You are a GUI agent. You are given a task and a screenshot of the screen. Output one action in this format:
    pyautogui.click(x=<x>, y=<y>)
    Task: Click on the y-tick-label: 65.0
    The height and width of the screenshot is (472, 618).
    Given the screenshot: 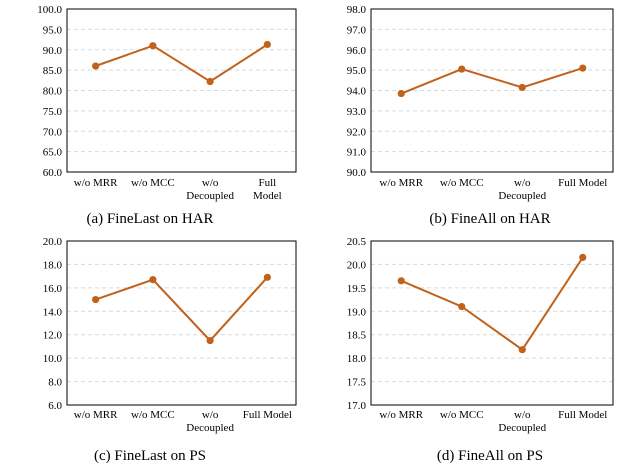 What is the action you would take?
    pyautogui.click(x=53, y=153)
    